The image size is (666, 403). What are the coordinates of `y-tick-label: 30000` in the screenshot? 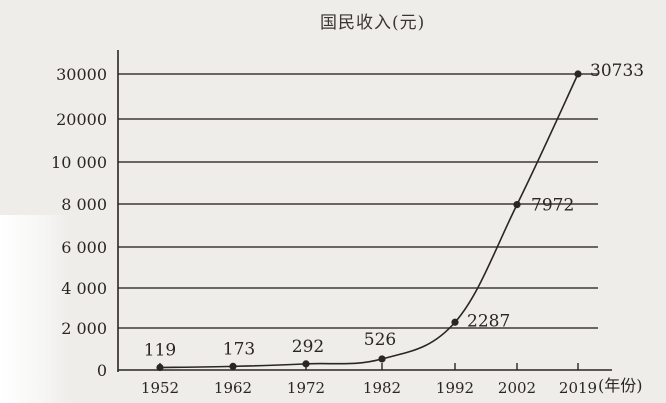 It's located at (81, 74).